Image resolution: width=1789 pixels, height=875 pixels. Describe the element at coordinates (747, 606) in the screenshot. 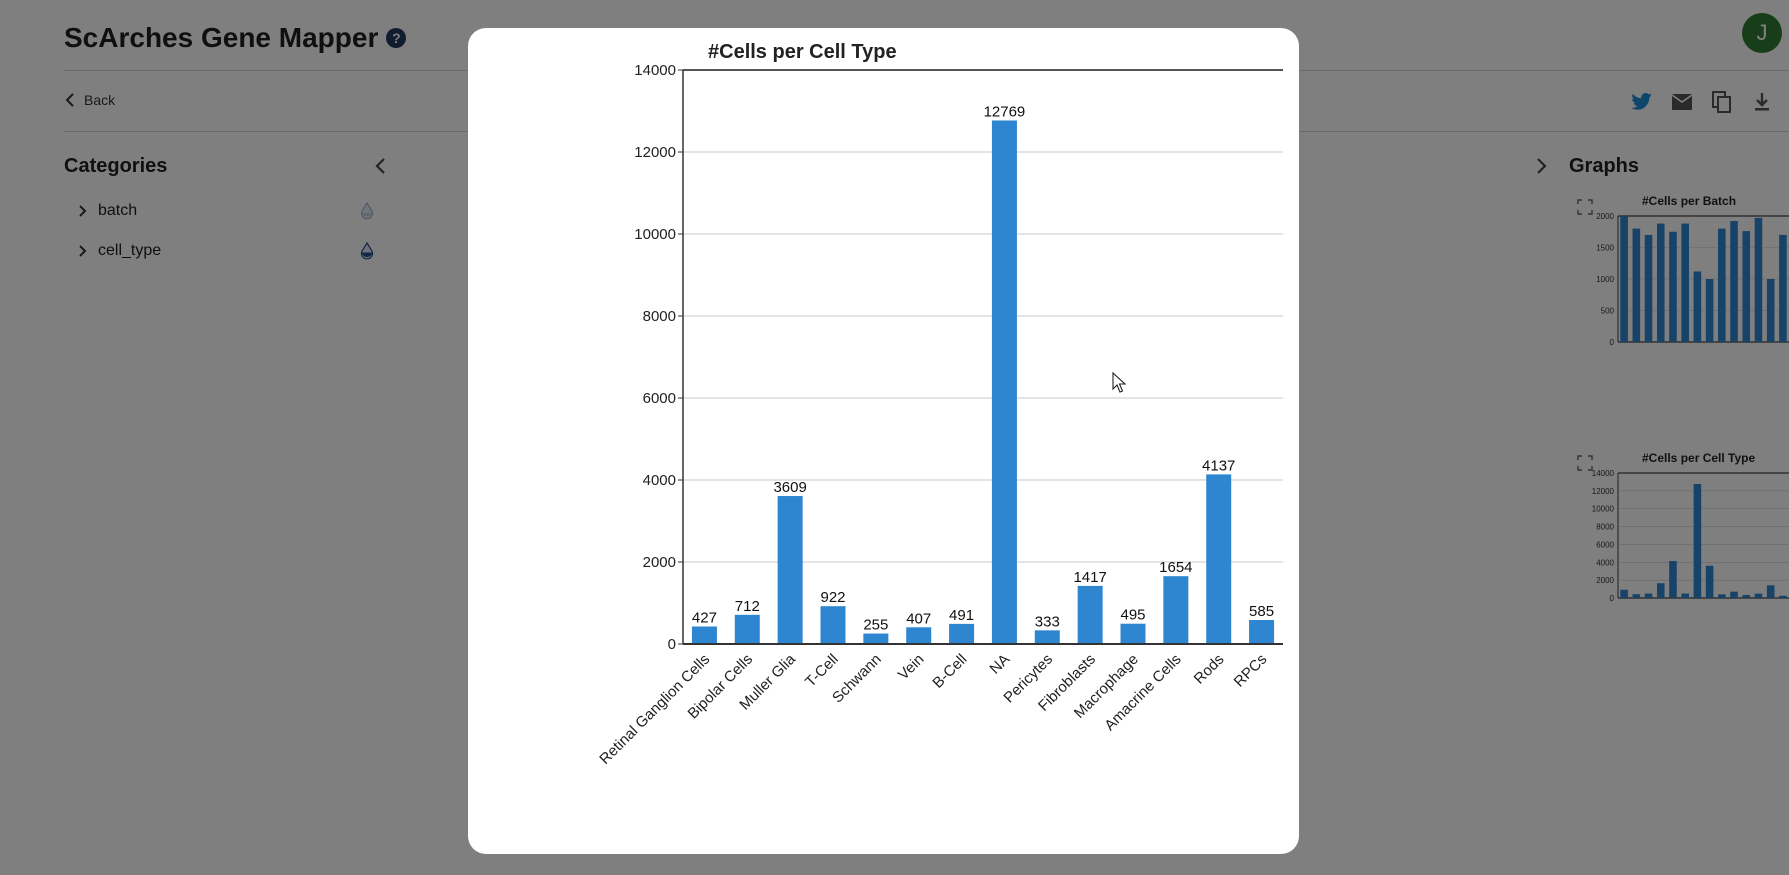

I see `data-label: 712` at that location.